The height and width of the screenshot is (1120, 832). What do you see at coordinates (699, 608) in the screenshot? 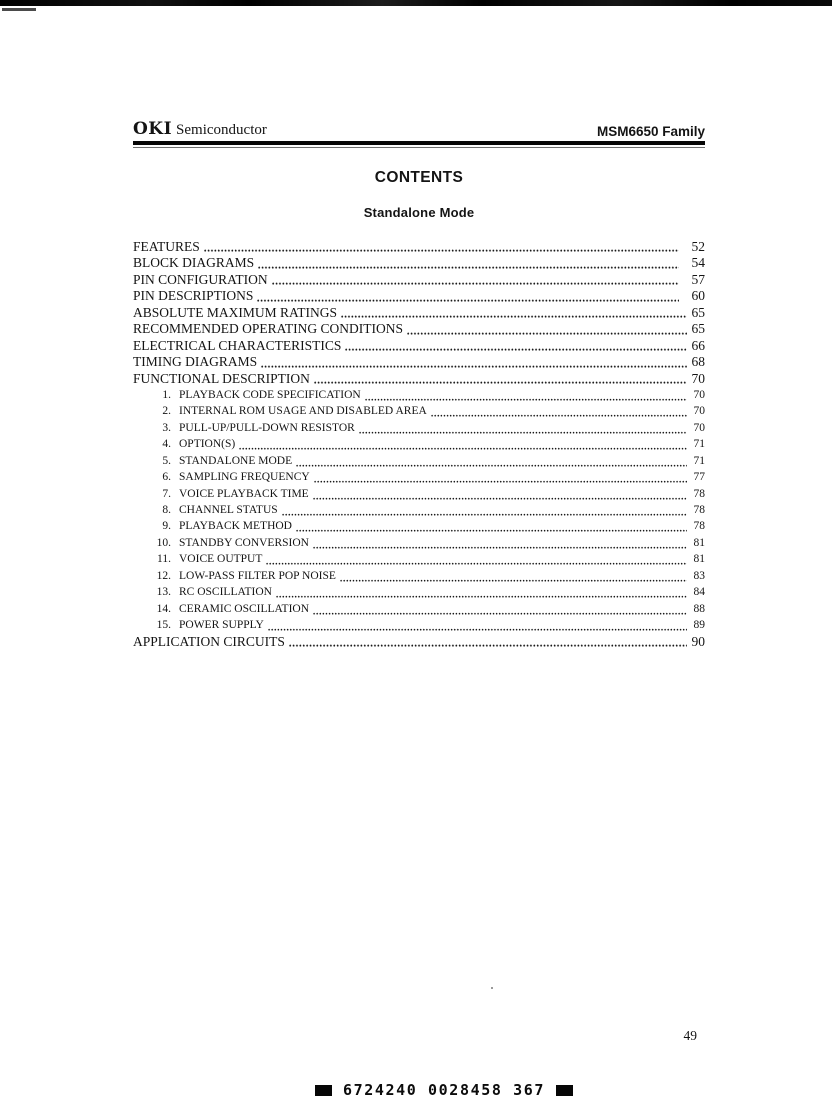
I see `toc-entry-page: 88` at bounding box center [699, 608].